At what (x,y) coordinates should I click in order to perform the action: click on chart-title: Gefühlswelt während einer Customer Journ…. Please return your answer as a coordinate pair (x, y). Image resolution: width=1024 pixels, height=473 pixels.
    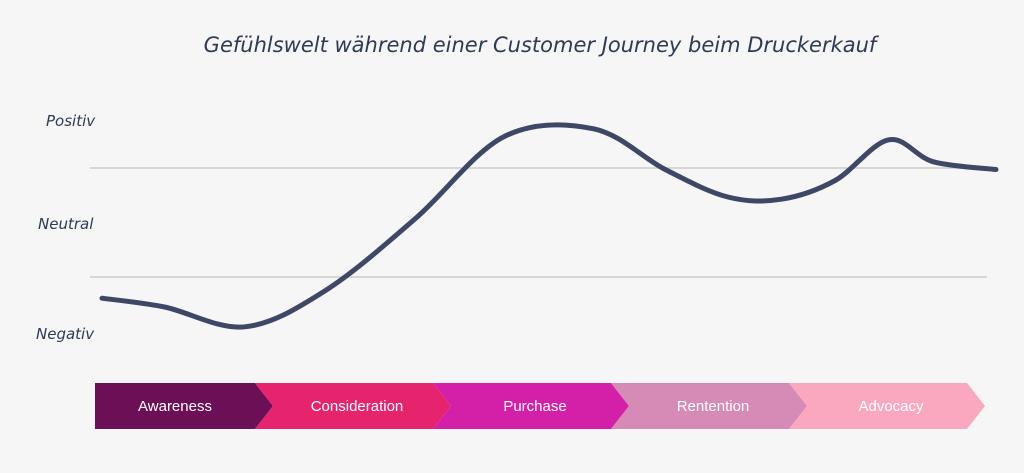
    Looking at the image, I should click on (542, 45).